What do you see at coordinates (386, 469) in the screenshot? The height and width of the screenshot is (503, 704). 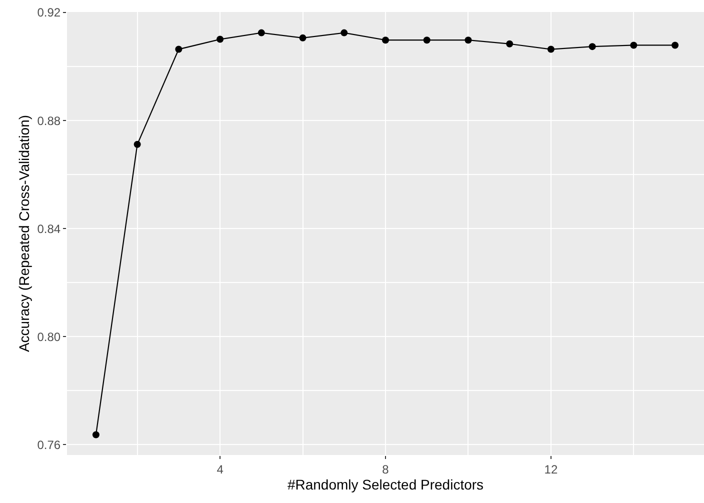 I see `x-tick-label: 8` at bounding box center [386, 469].